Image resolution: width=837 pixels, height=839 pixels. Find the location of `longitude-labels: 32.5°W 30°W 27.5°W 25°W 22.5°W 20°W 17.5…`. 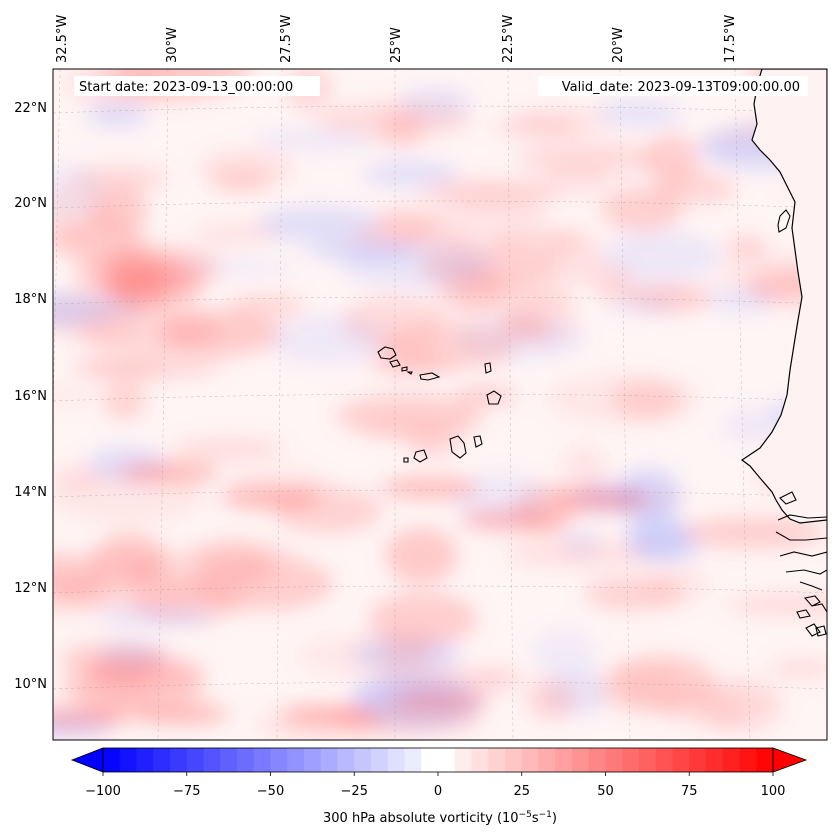

longitude-labels: 32.5°W 30°W 27.5°W 25°W 22.5°W 20°W 17.5… is located at coordinates (396, 39).